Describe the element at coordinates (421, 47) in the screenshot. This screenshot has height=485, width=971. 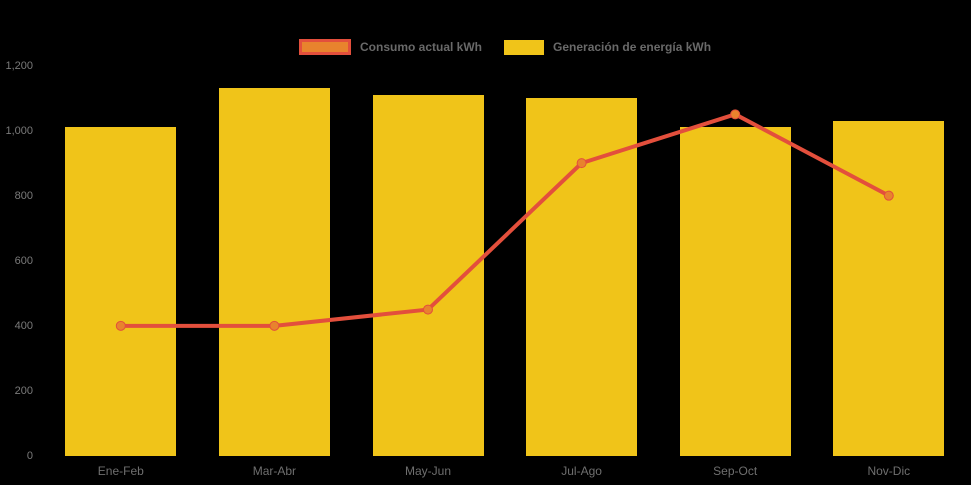
I see `legend-label-consumo: Consumo actual kWh` at that location.